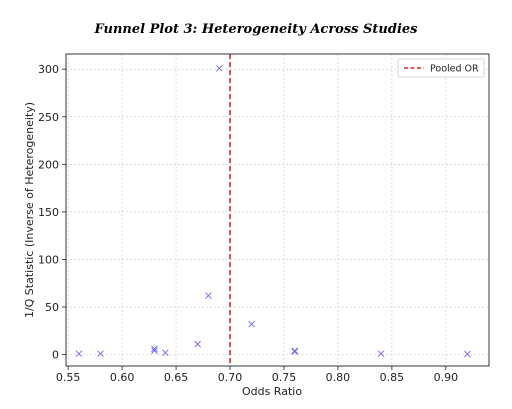  I want to click on y-tick-label: 50, so click(52, 307).